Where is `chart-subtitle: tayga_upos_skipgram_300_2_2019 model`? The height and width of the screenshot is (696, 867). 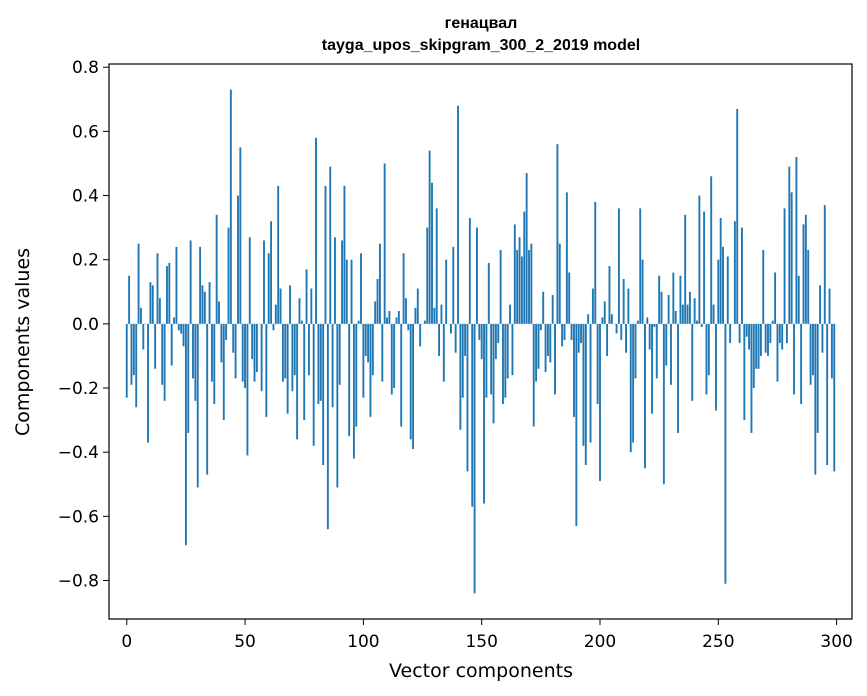 chart-subtitle: tayga_upos_skipgram_300_2_2019 model is located at coordinates (481, 45).